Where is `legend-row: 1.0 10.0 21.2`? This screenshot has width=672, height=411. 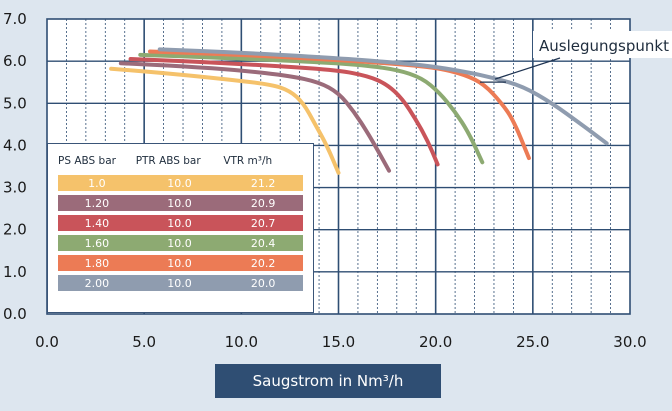
legend-row: 1.0 10.0 21.2 is located at coordinates (180, 183).